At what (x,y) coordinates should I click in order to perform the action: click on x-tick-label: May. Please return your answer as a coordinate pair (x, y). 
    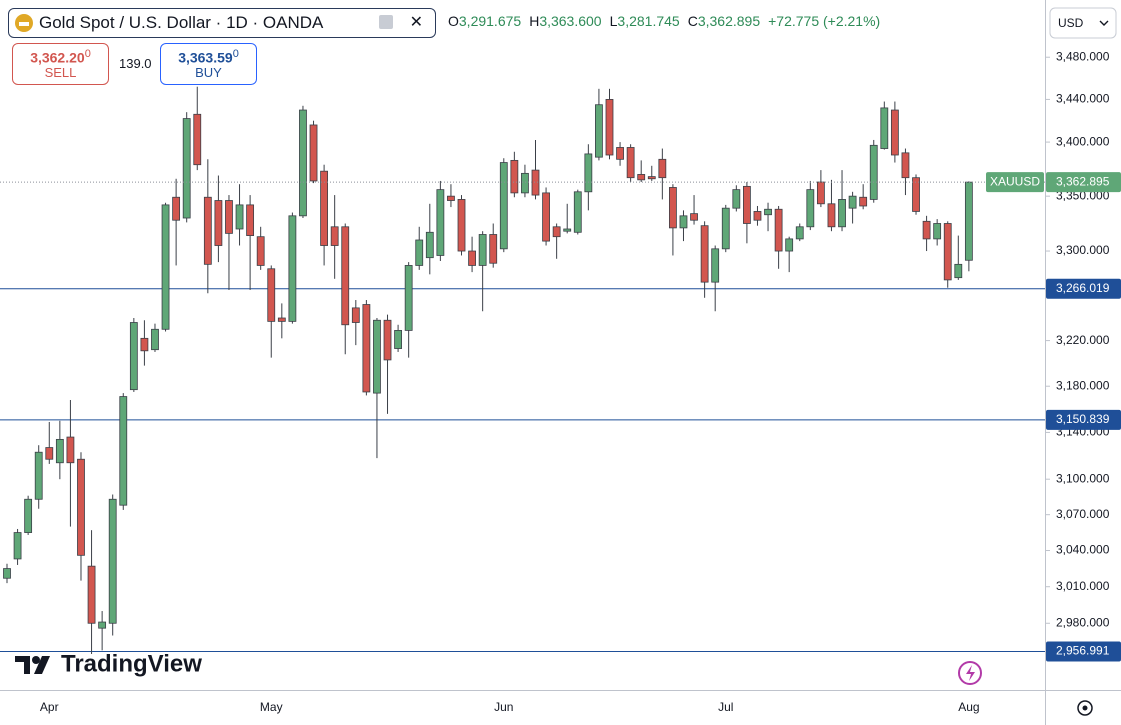
    Looking at the image, I should click on (271, 707).